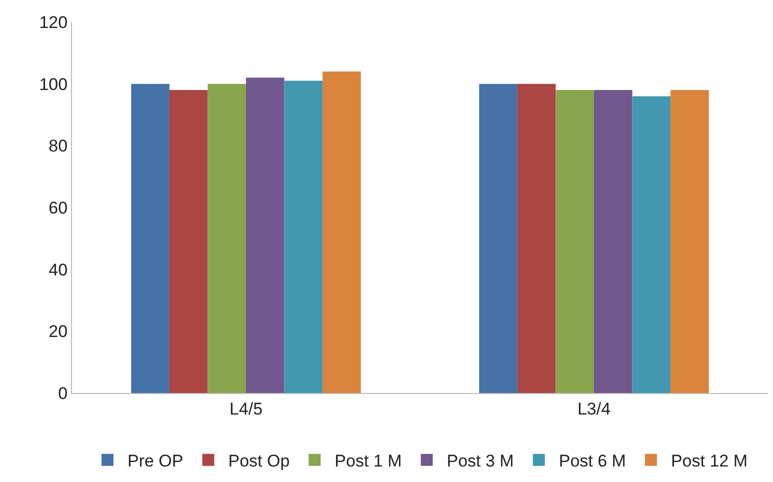 Image resolution: width=773 pixels, height=482 pixels. What do you see at coordinates (156, 461) in the screenshot?
I see `legend-label: Pre OP` at bounding box center [156, 461].